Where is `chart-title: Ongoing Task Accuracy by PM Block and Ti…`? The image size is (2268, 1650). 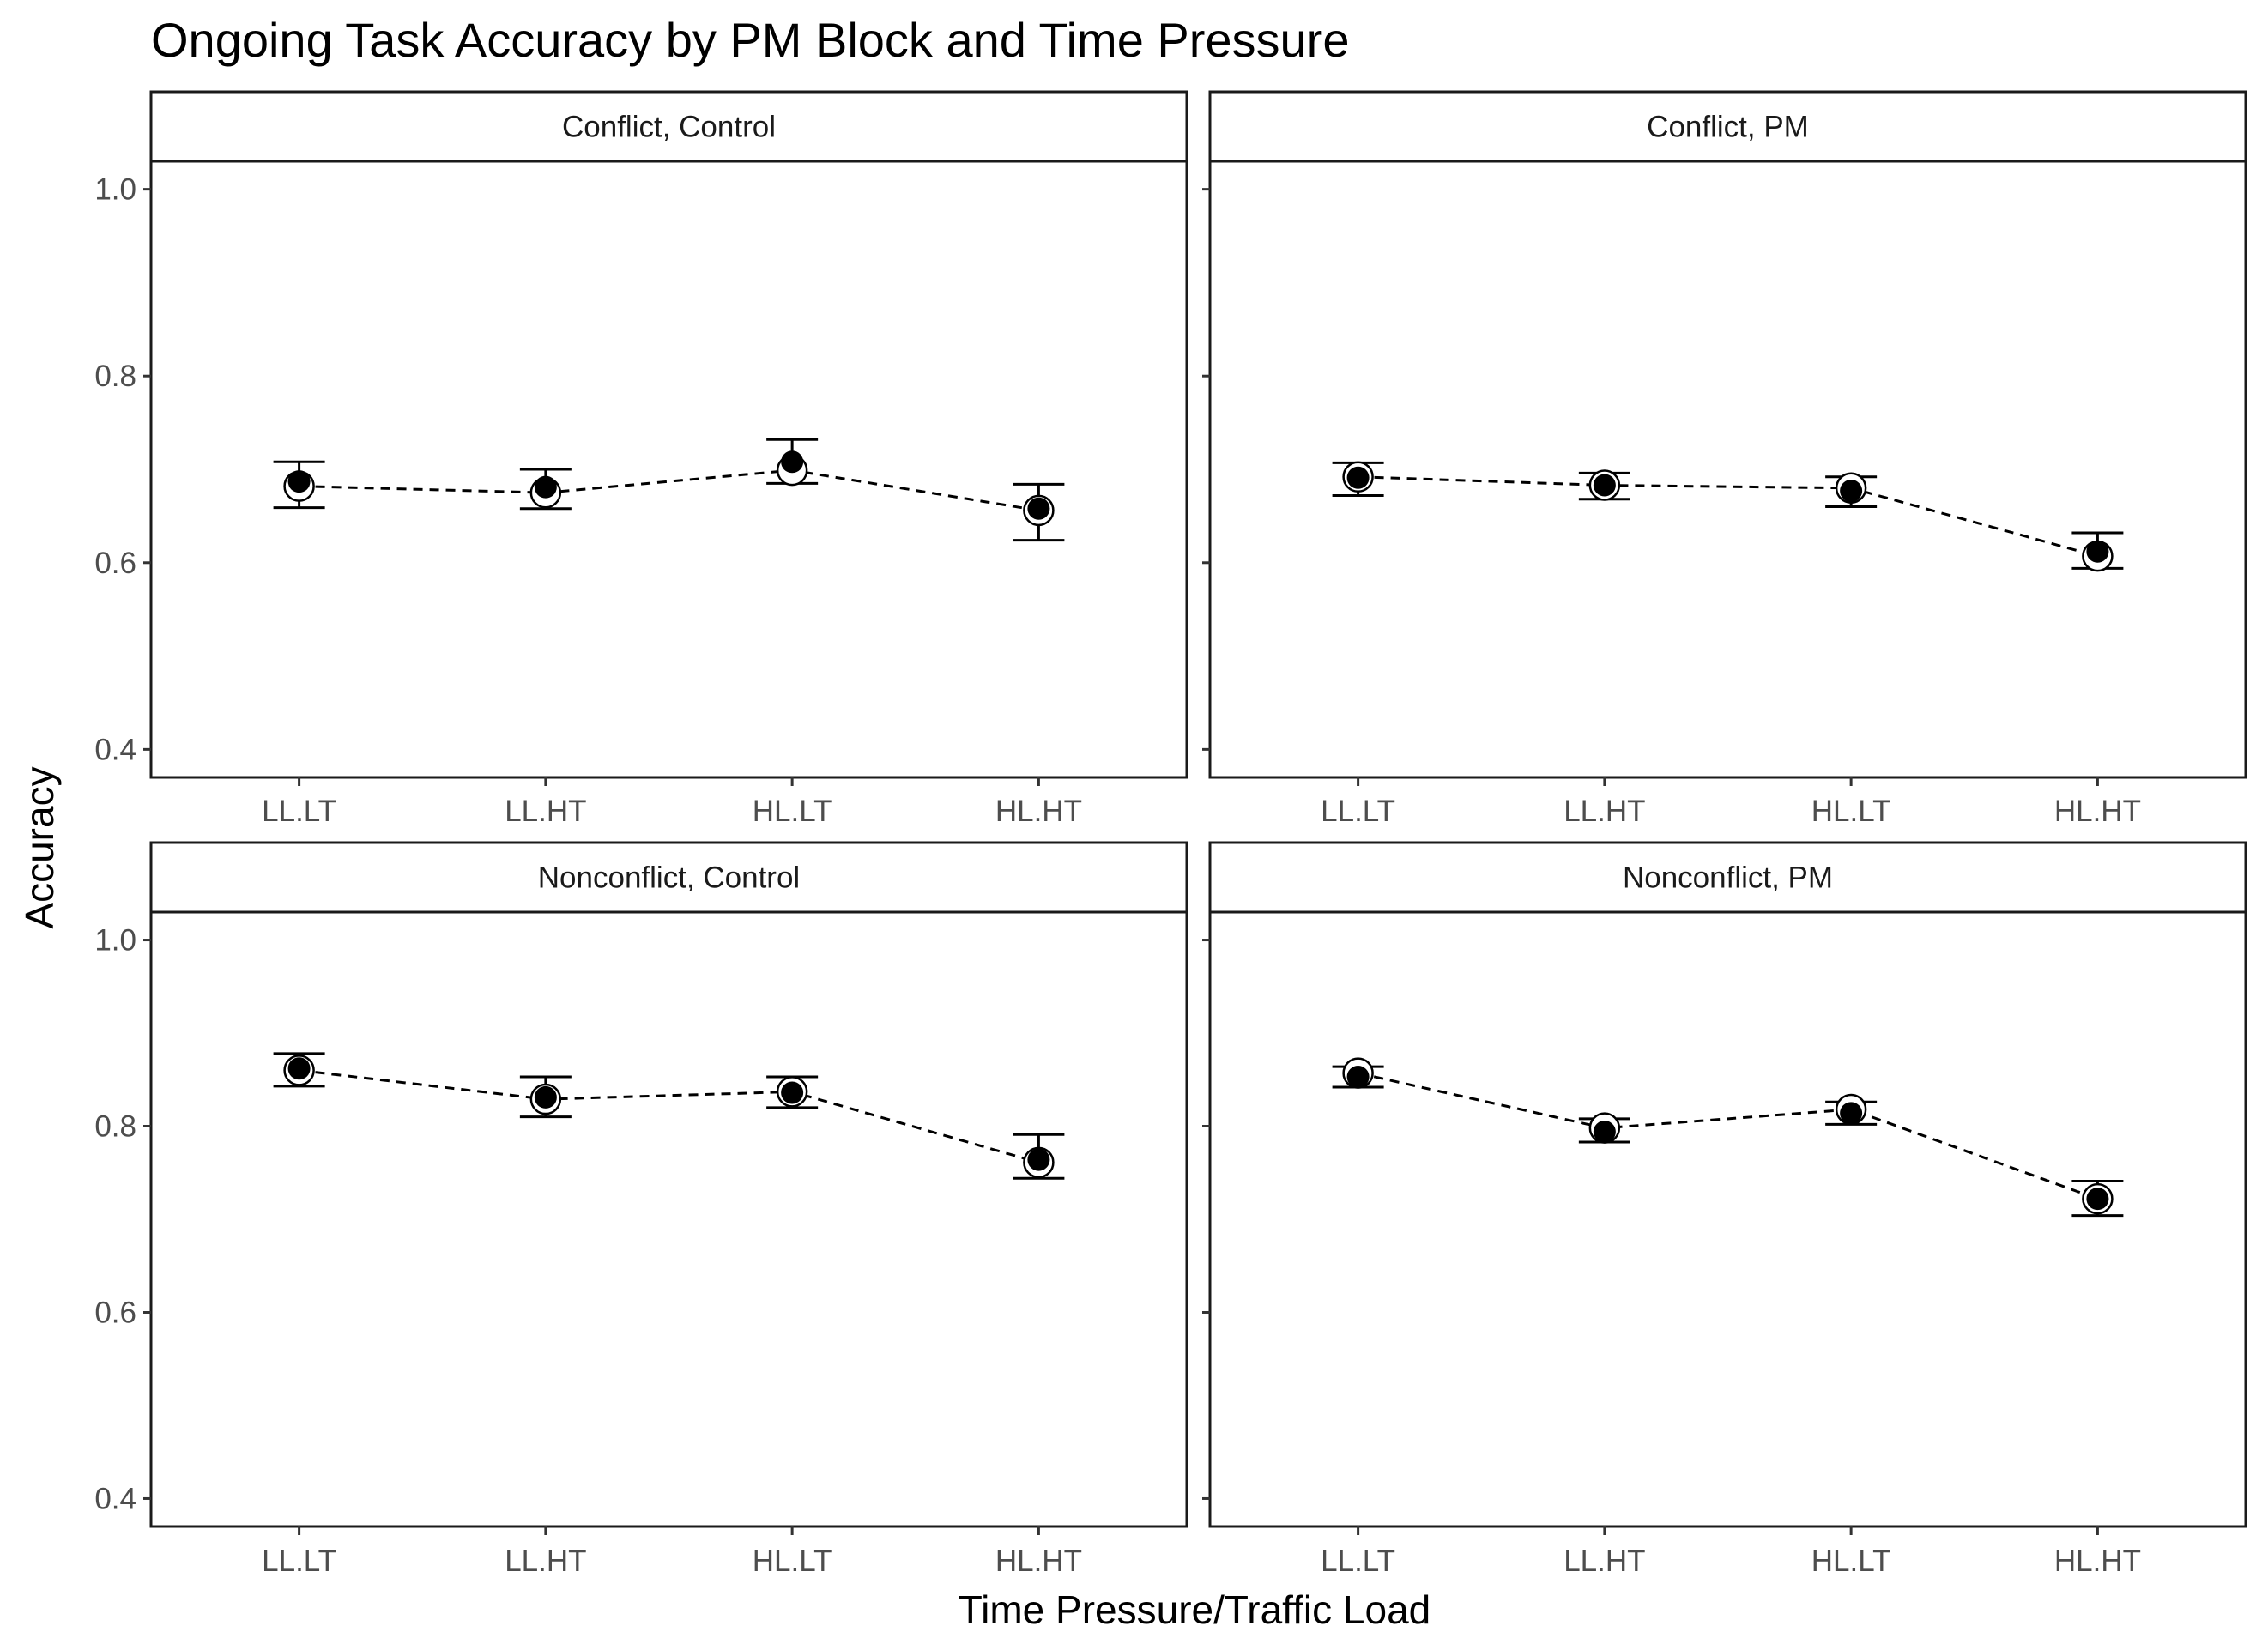
chart-title: Ongoing Task Accuracy by PM Block and Ti… is located at coordinates (750, 40).